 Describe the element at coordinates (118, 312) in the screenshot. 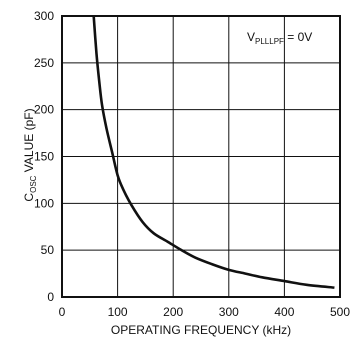

I see `x-tick-label: 100` at that location.